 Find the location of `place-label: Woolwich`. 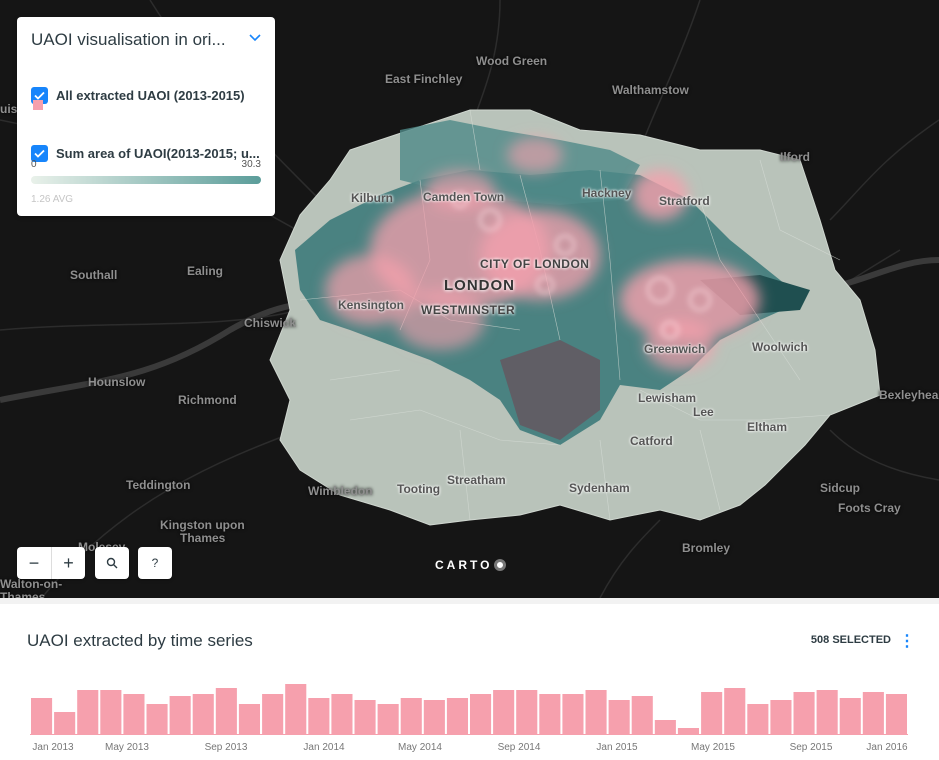

place-label: Woolwich is located at coordinates (780, 347).